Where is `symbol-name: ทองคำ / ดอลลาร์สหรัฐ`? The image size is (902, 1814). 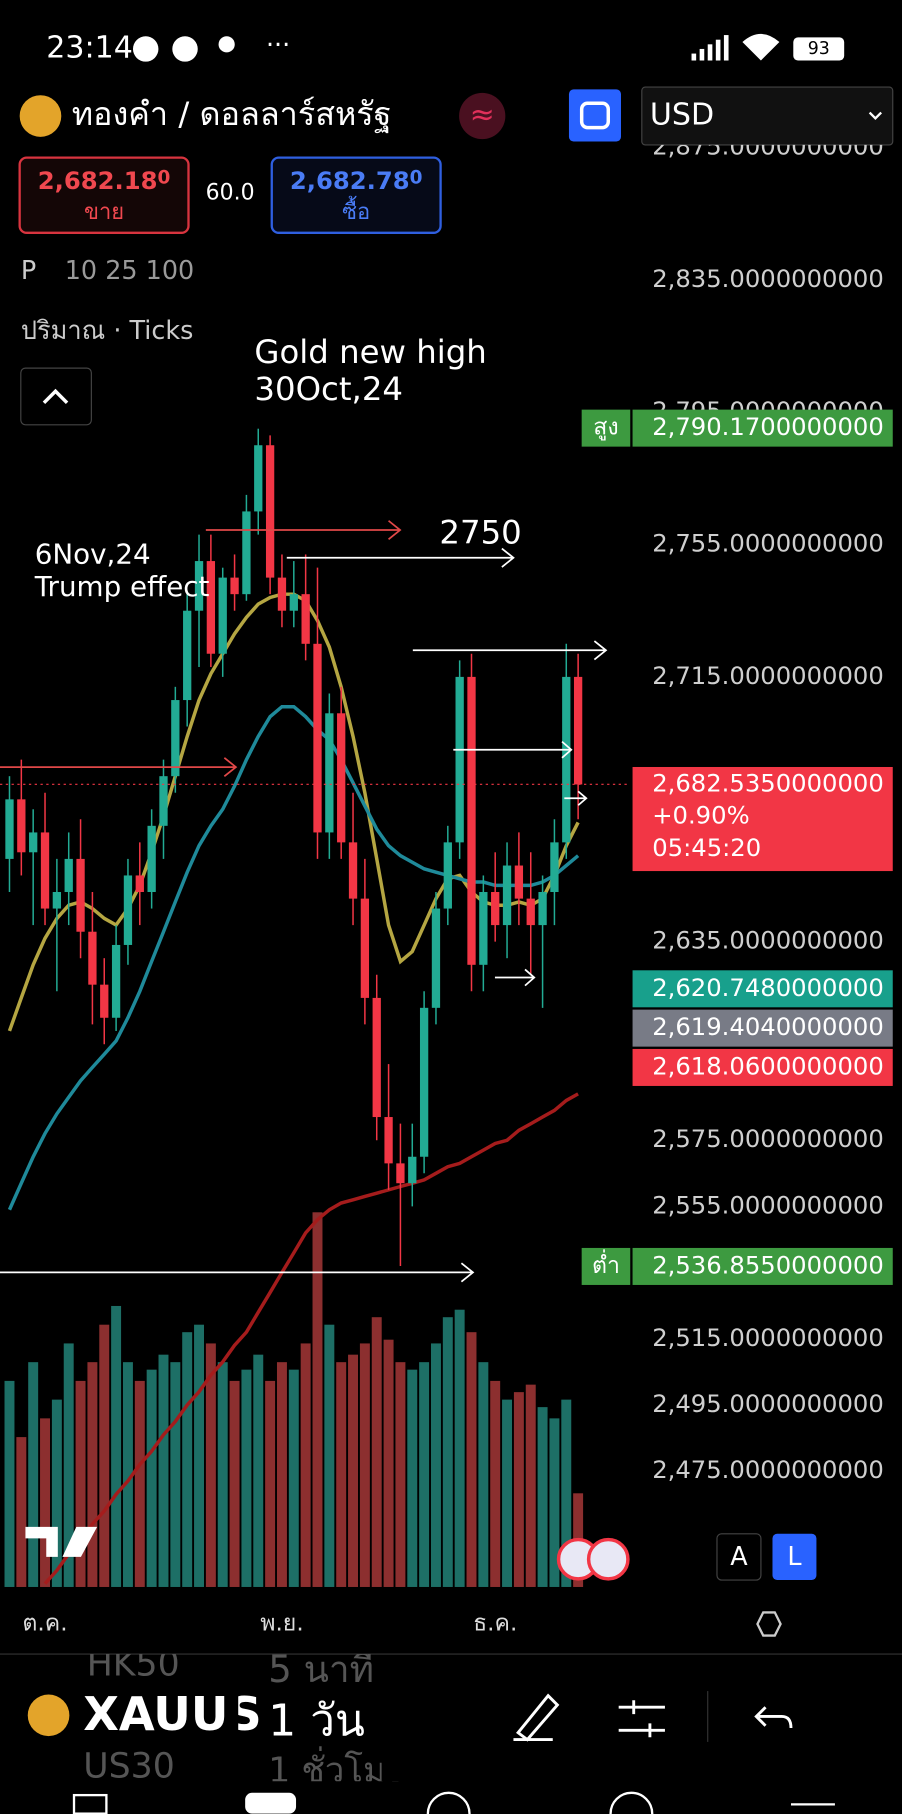 symbol-name: ทองคำ / ดอลลาร์สหรัฐ is located at coordinates (232, 114).